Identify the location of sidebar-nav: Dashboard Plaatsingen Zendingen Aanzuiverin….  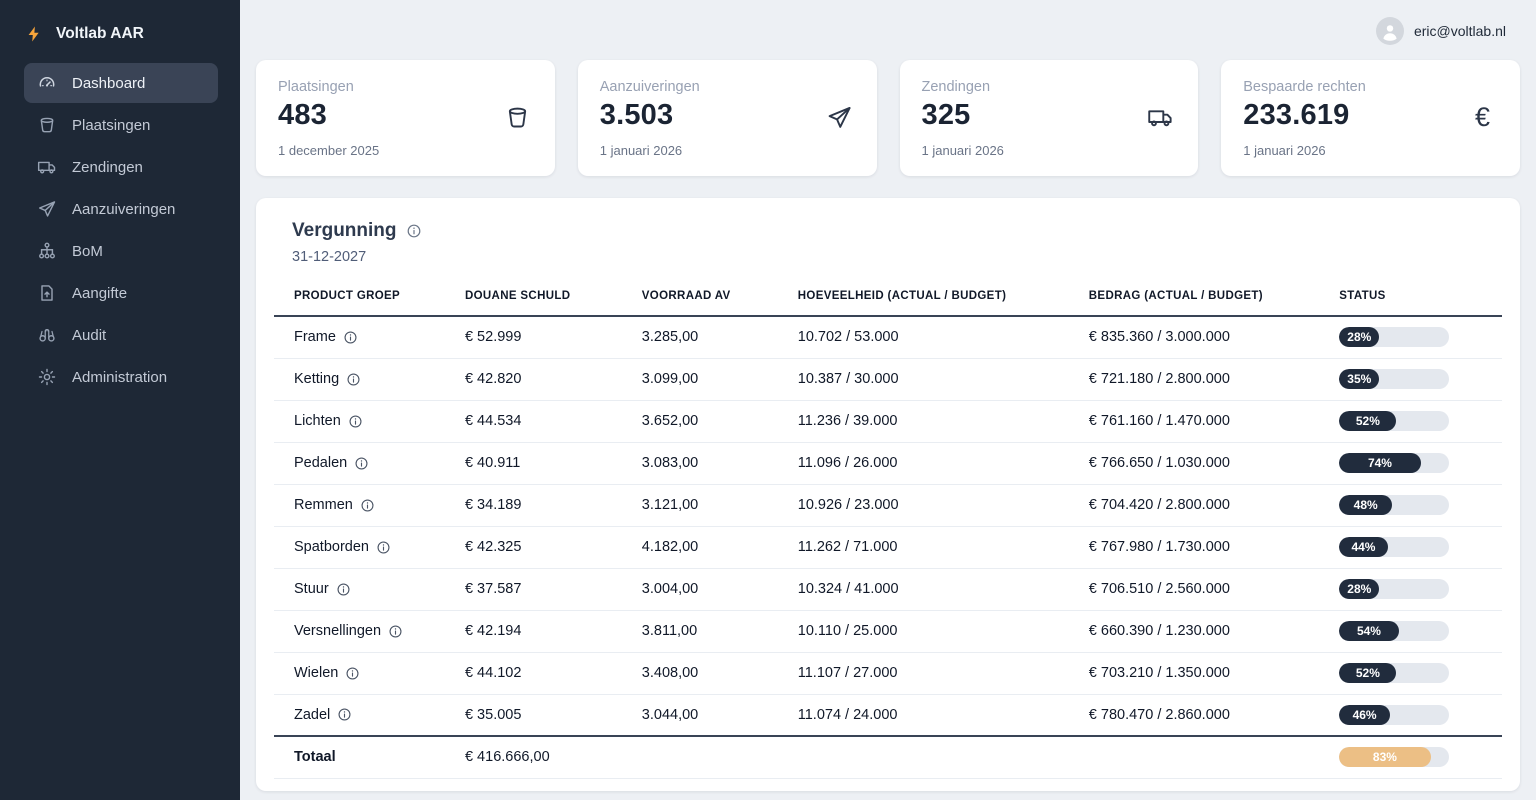
(120, 230).